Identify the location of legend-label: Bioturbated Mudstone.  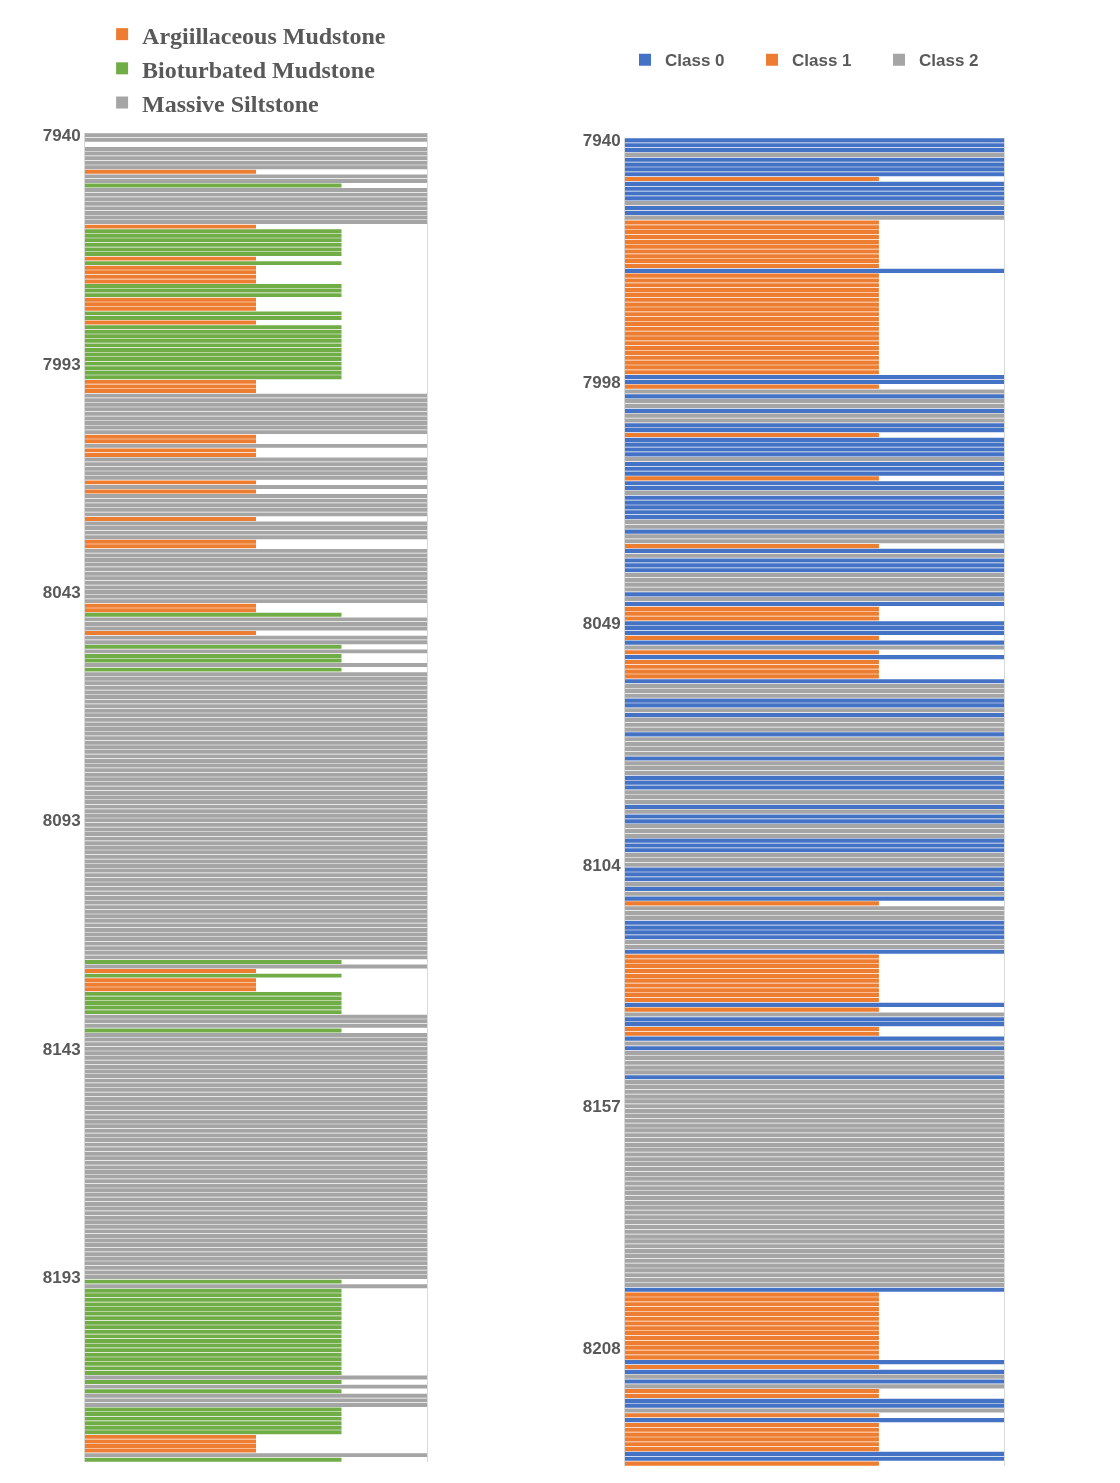
(259, 69).